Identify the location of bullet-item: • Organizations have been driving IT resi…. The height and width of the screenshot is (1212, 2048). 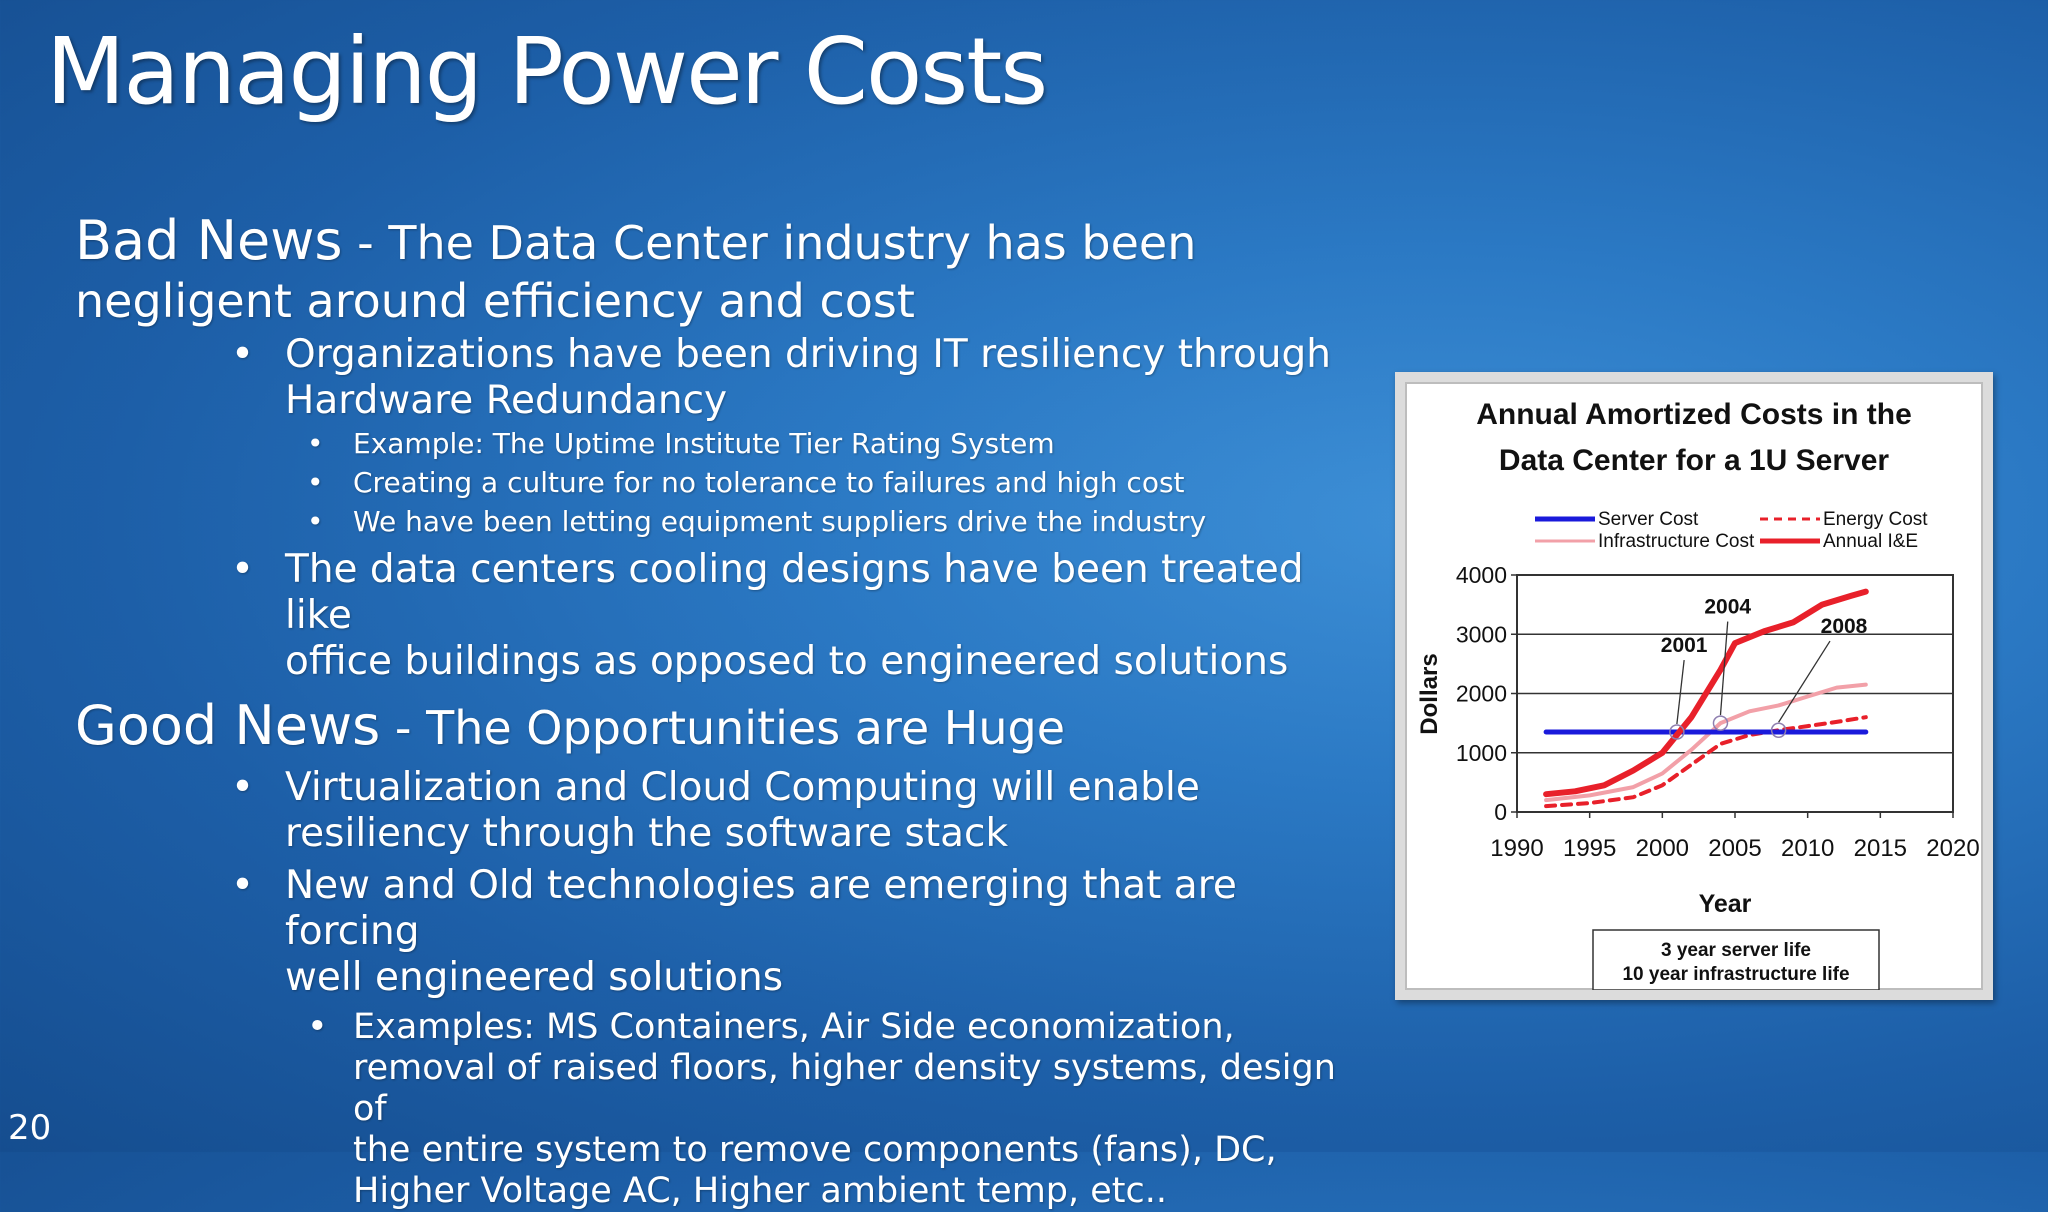
(803, 378).